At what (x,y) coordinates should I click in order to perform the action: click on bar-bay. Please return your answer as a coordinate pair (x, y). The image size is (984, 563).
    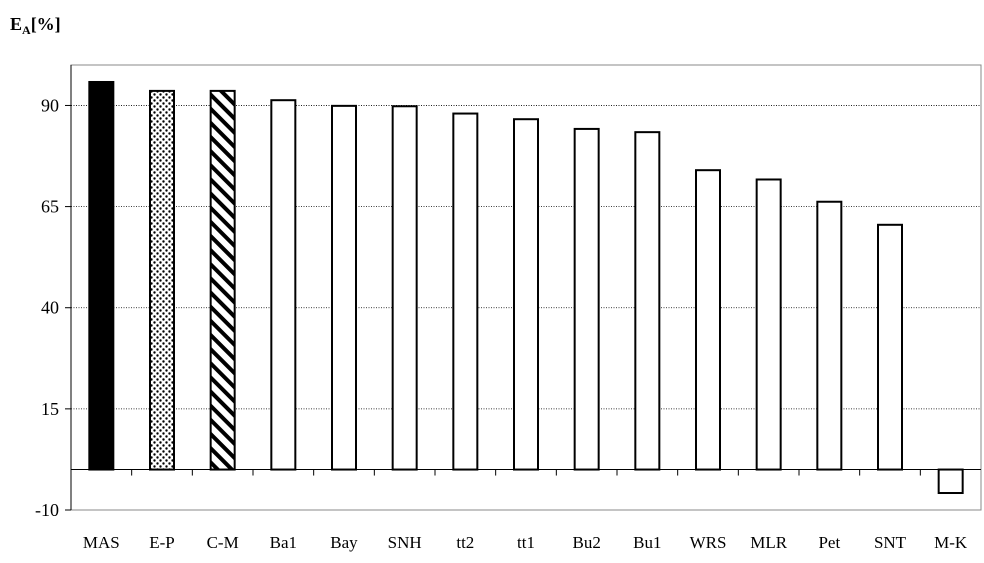
    Looking at the image, I should click on (344, 287).